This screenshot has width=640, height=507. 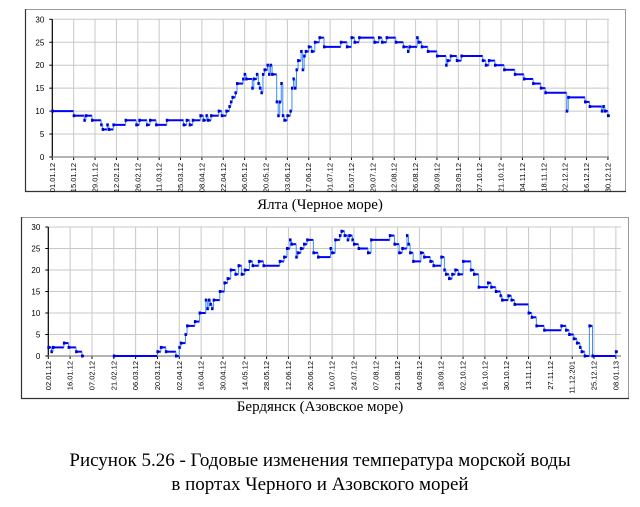 What do you see at coordinates (91, 375) in the screenshot?
I see `x-tick-label: 07.02.12` at bounding box center [91, 375].